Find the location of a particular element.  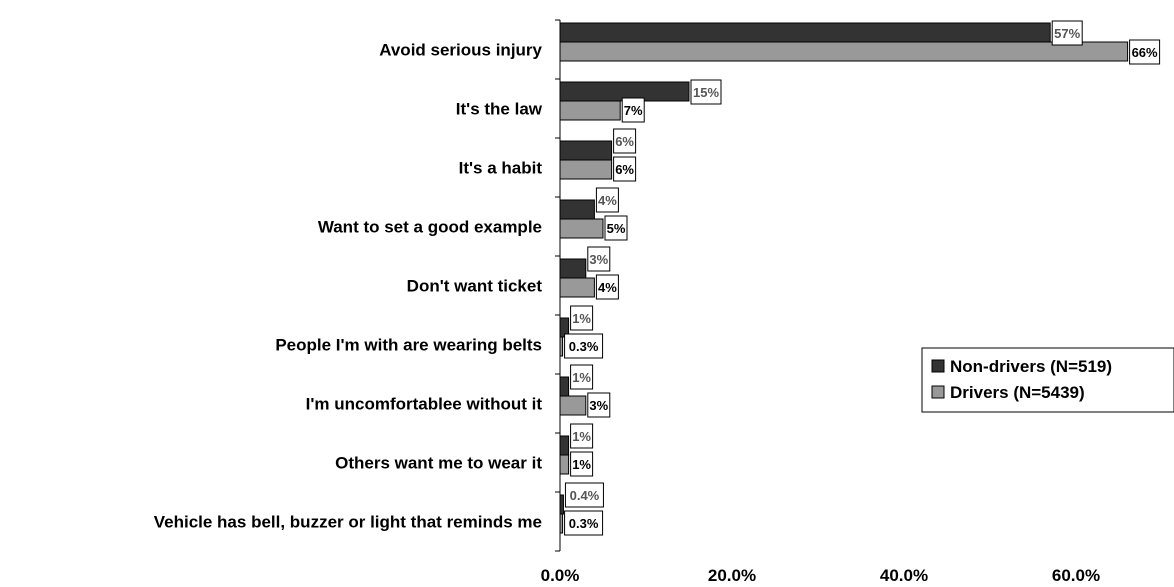

x-tick-label: 60.0% is located at coordinates (1076, 575).